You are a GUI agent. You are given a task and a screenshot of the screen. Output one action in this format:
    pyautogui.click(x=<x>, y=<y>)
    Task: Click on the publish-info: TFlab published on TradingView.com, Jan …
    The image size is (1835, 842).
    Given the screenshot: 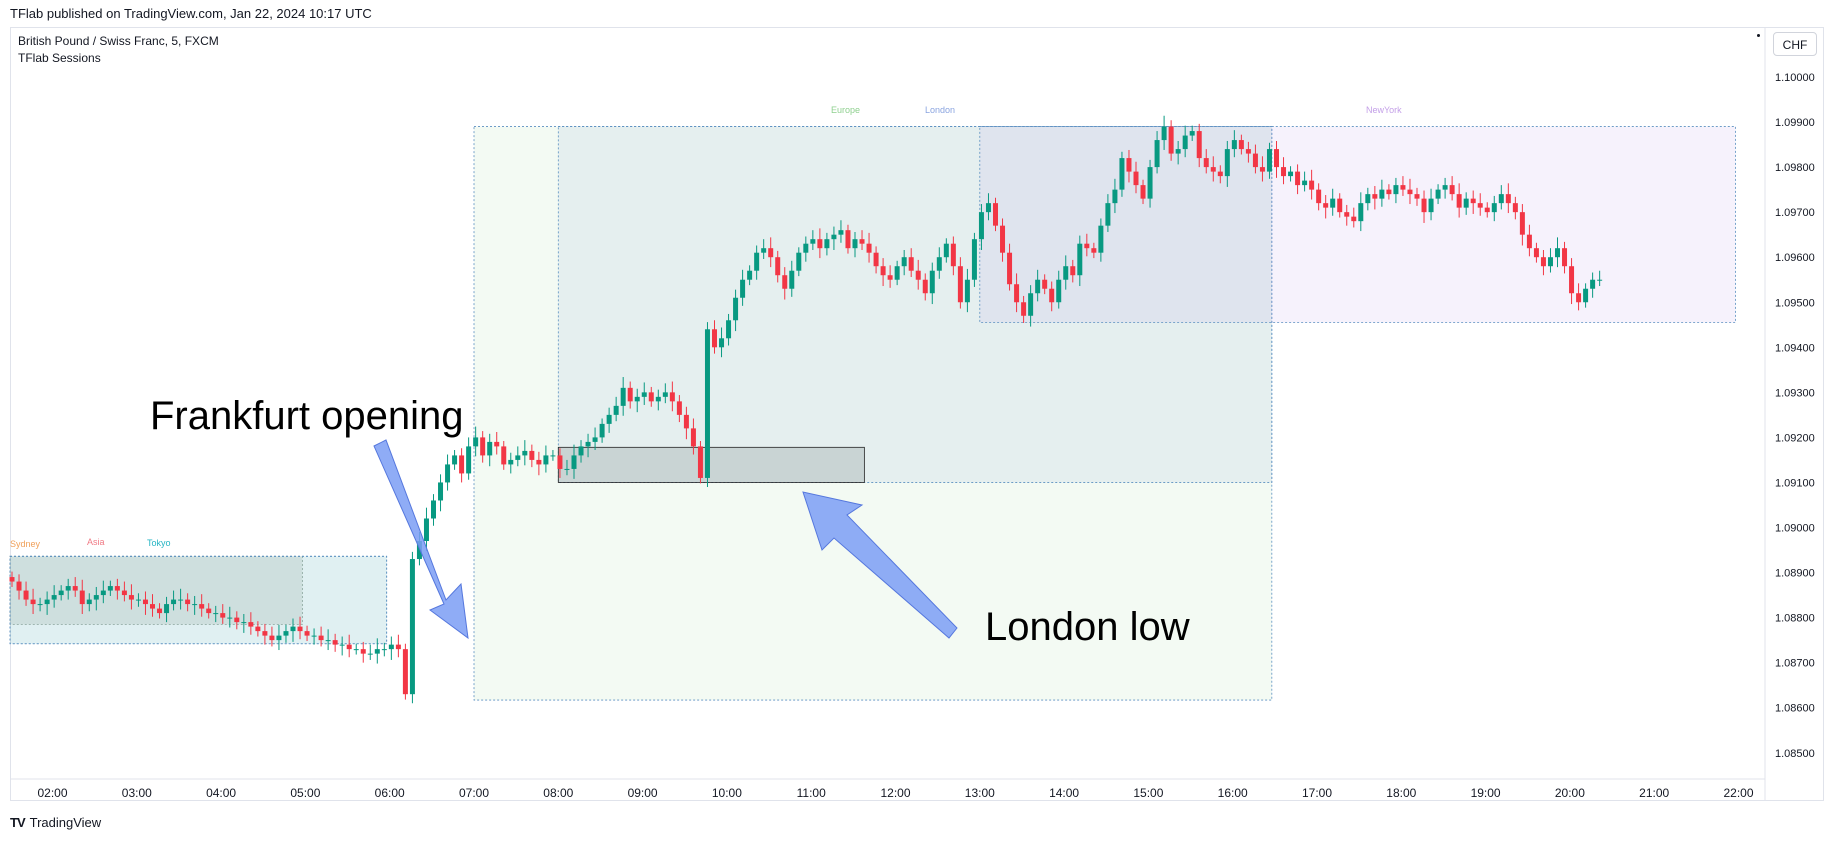 What is the action you would take?
    pyautogui.click(x=191, y=13)
    